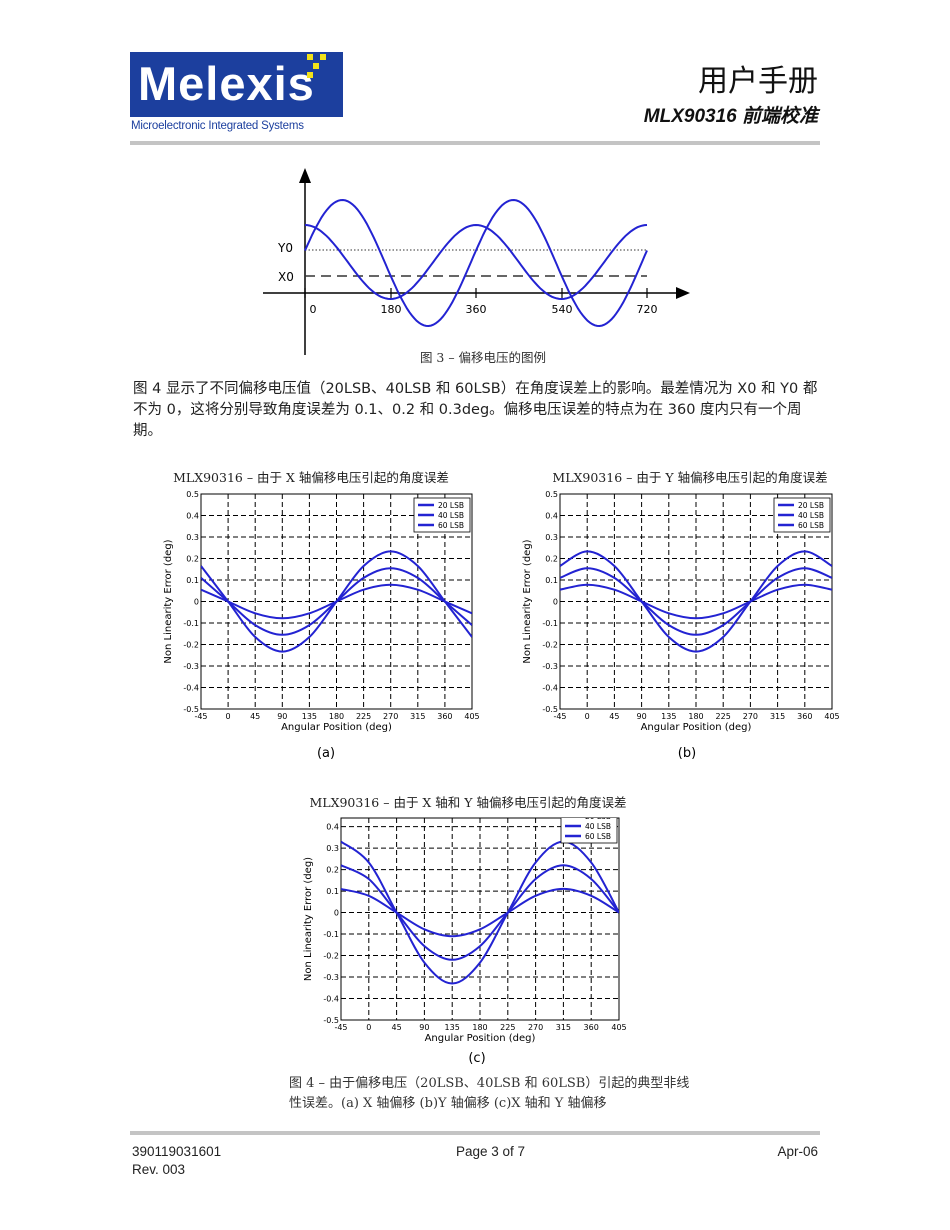  Describe the element at coordinates (177, 1151) in the screenshot. I see `footer-doc-number: 390119031601` at that location.